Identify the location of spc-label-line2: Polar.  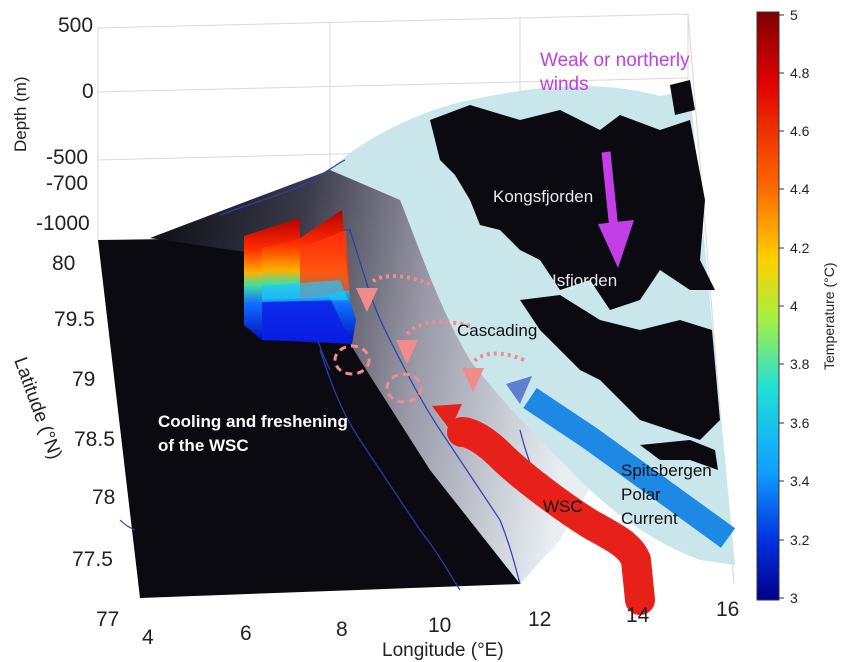
(641, 494).